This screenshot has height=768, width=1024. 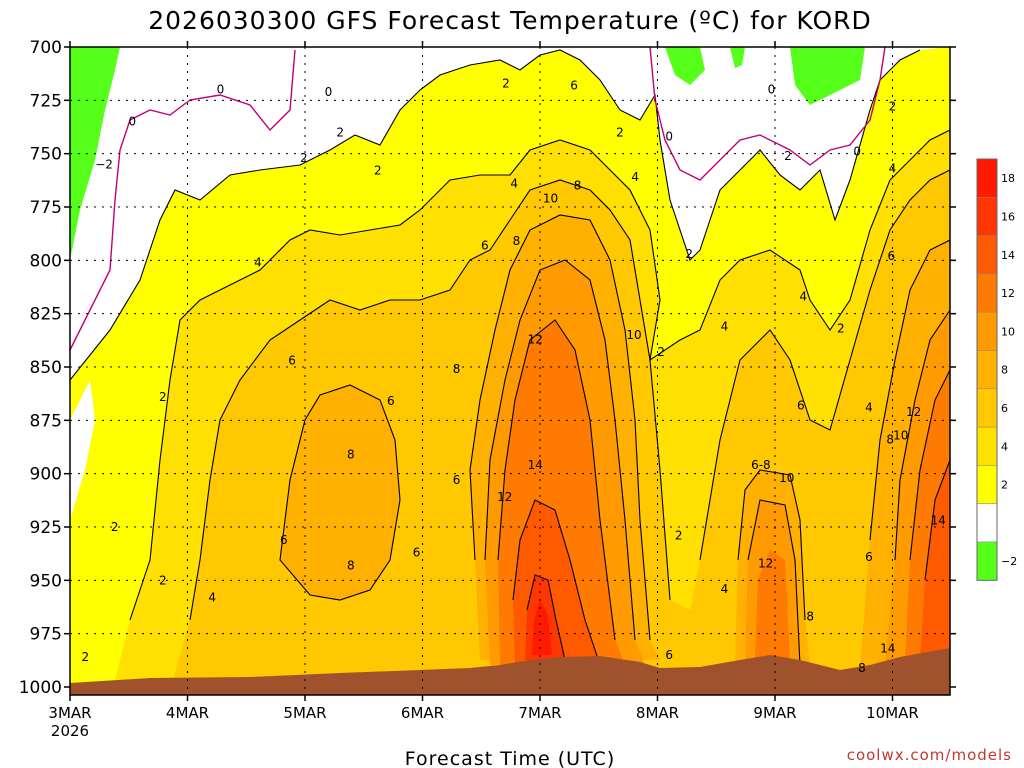 I want to click on x-tick-label: 6MAR, so click(x=422, y=713).